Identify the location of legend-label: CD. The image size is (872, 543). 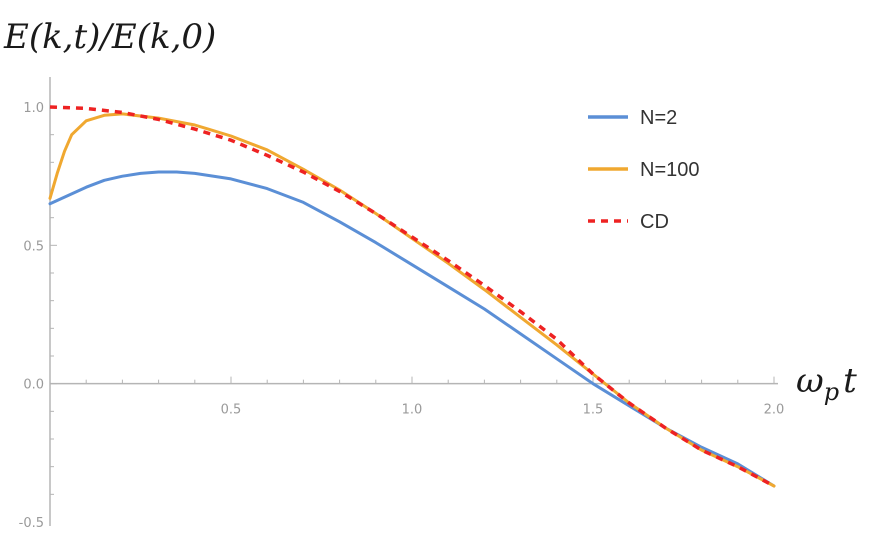
(654, 222).